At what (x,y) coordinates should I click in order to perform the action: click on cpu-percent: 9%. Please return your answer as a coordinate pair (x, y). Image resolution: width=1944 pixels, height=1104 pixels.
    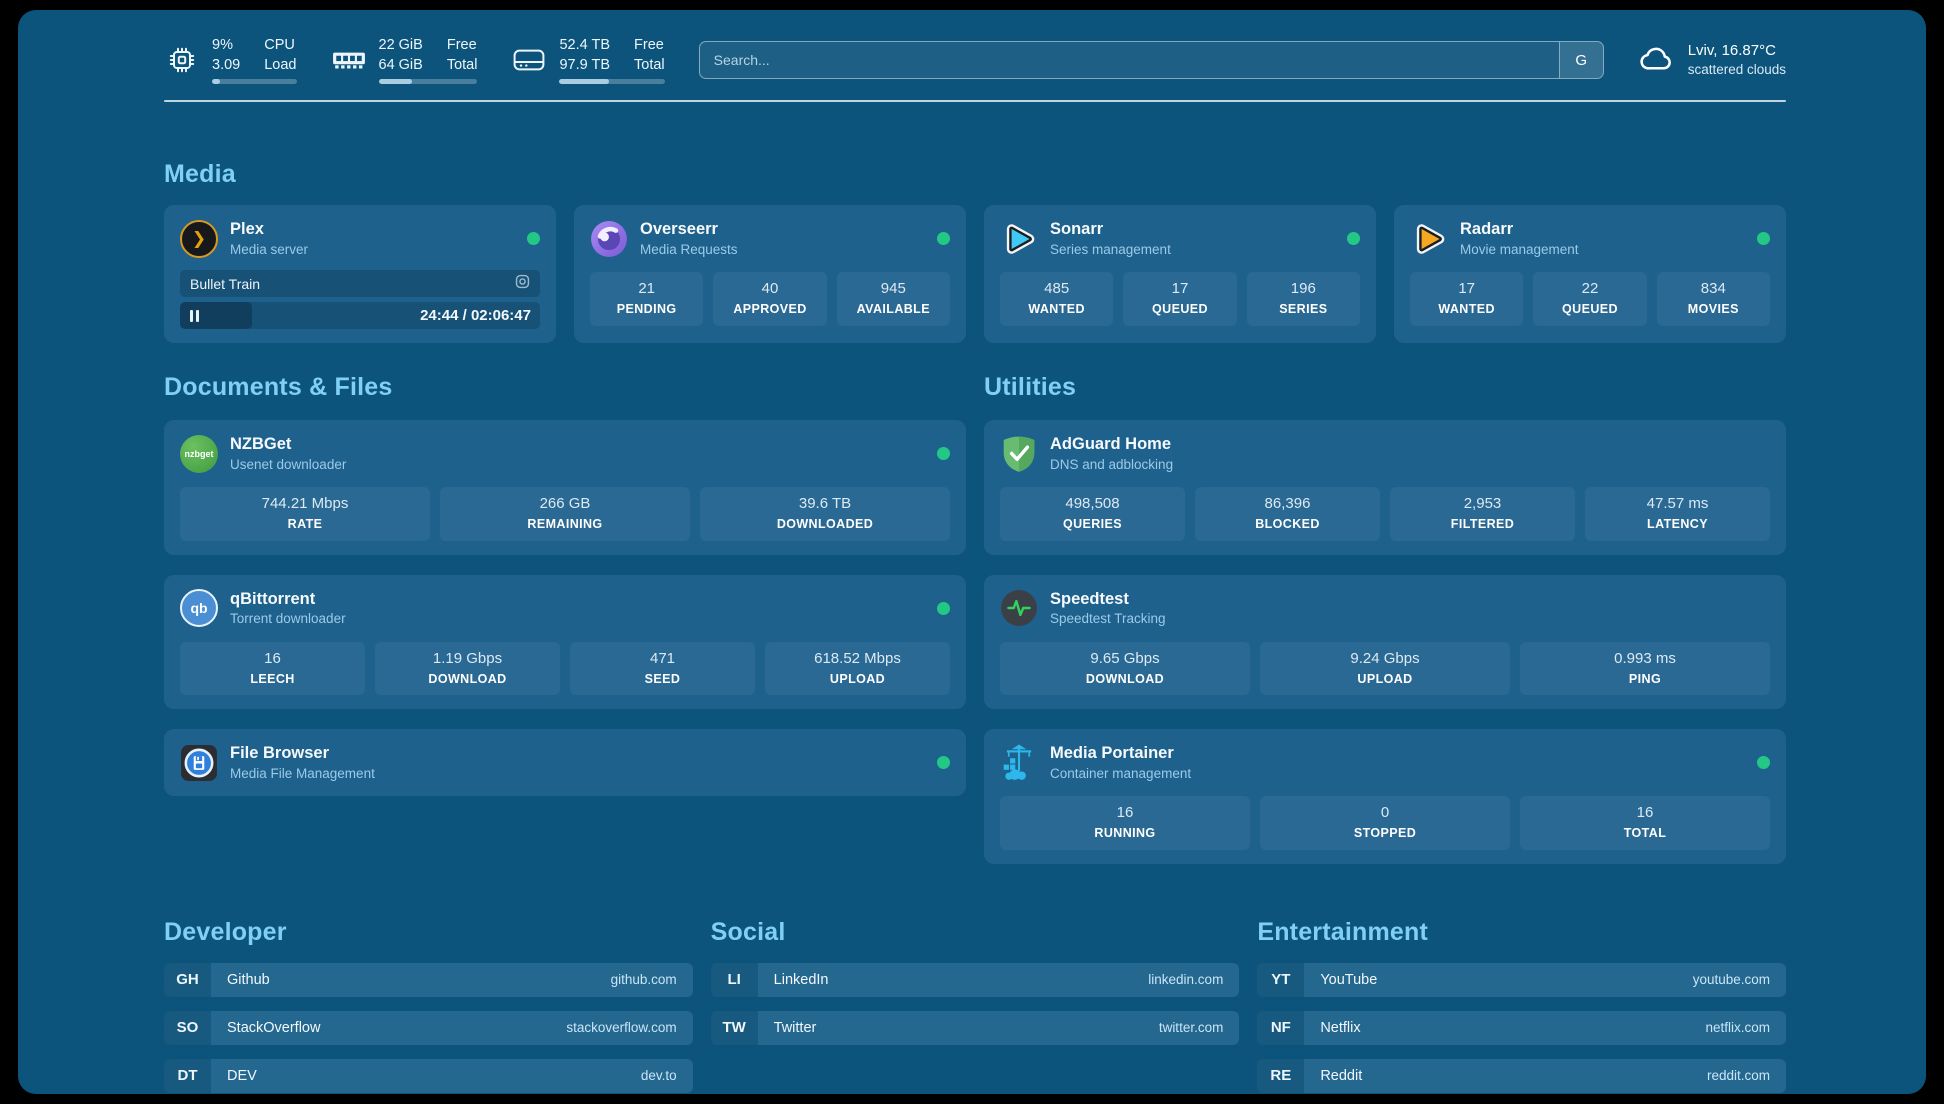
    Looking at the image, I should click on (222, 45).